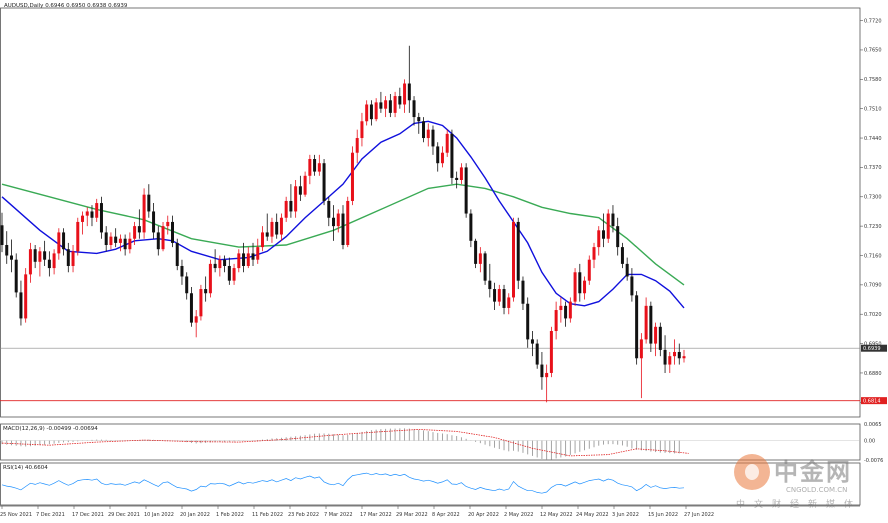  What do you see at coordinates (873, 256) in the screenshot?
I see `y-tick-label: 0.7160` at bounding box center [873, 256].